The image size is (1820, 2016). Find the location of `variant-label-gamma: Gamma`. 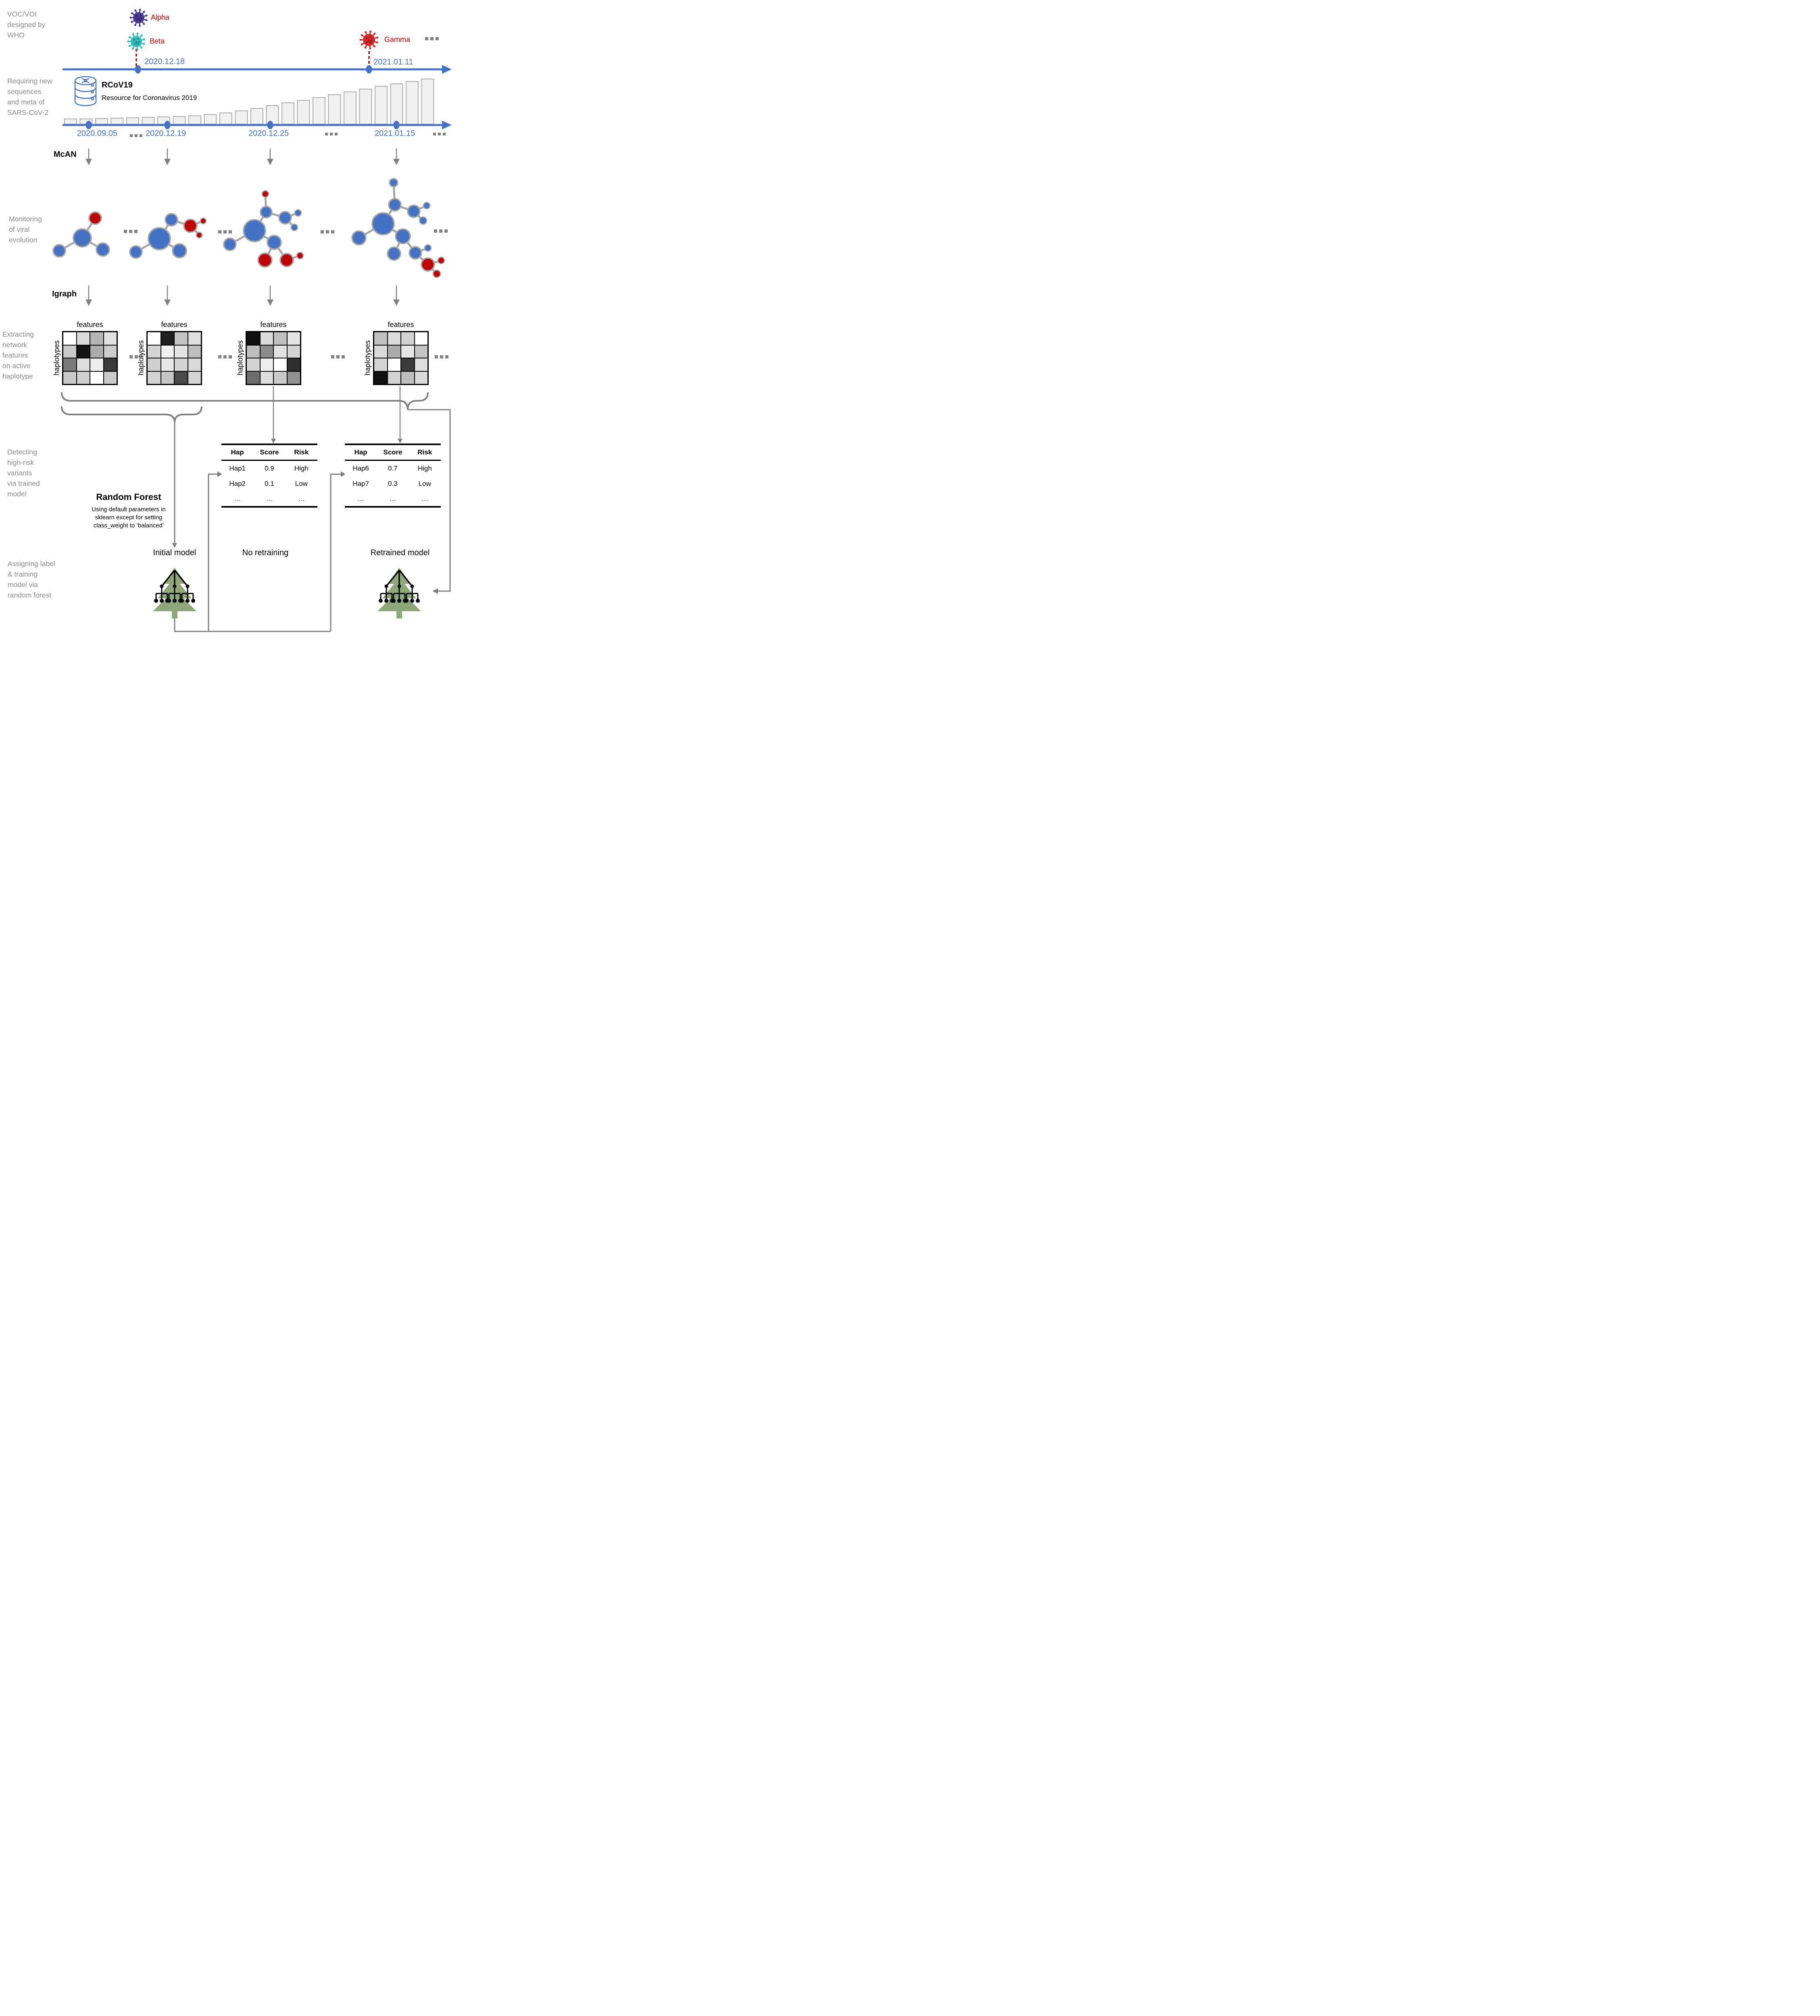

variant-label-gamma: Gamma is located at coordinates (398, 39).